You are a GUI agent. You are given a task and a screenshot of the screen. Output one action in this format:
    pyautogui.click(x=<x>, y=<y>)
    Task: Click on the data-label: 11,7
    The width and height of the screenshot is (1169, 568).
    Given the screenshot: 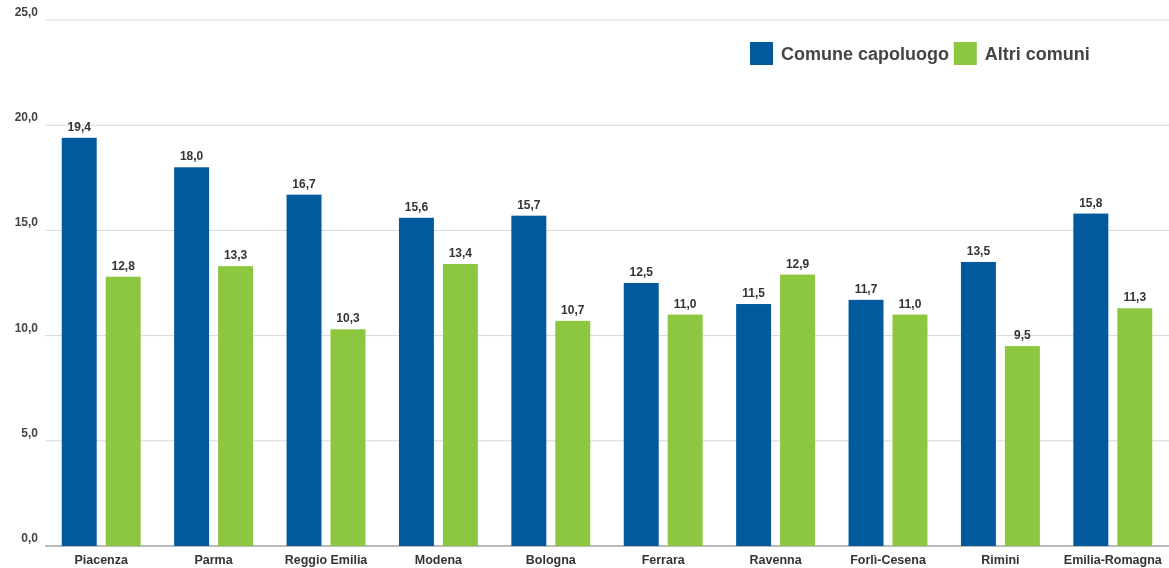 What is the action you would take?
    pyautogui.click(x=866, y=288)
    